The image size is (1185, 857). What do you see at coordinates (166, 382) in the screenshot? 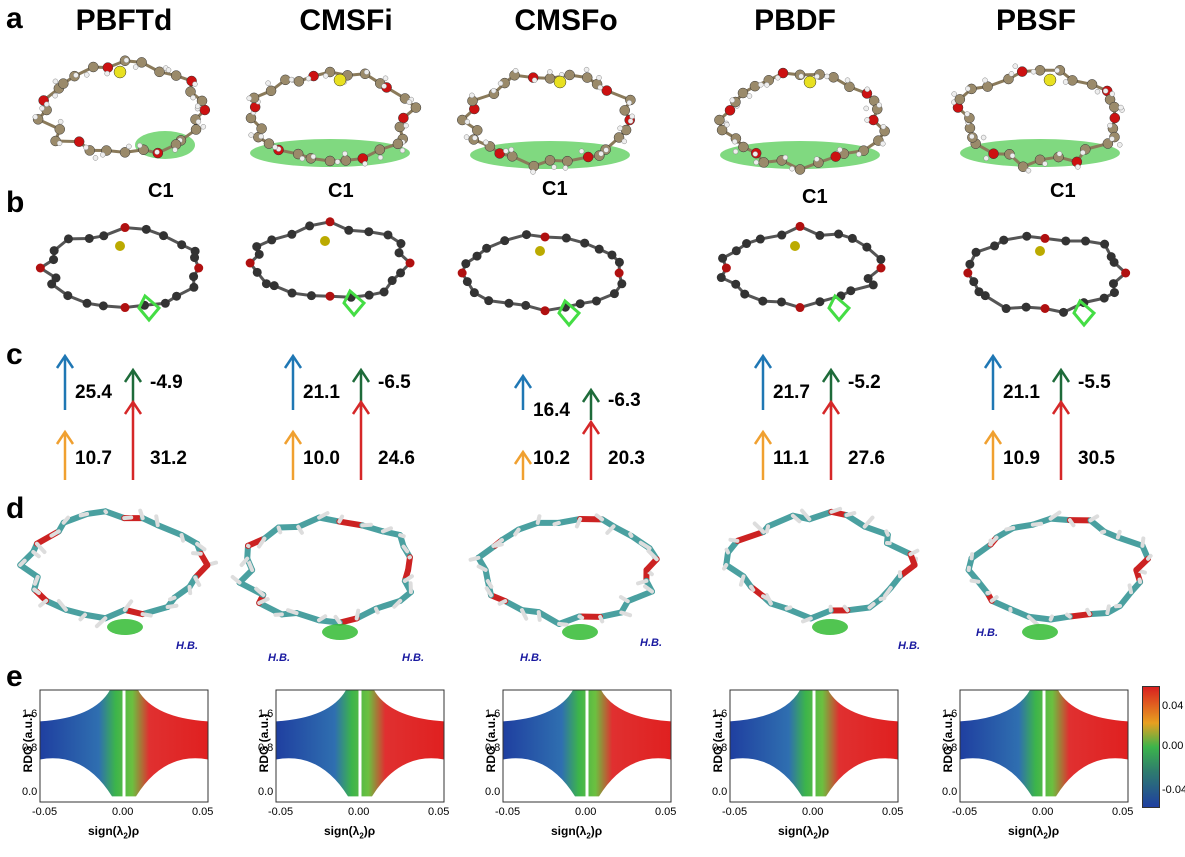
I see `value-green-1: -4.9` at bounding box center [166, 382].